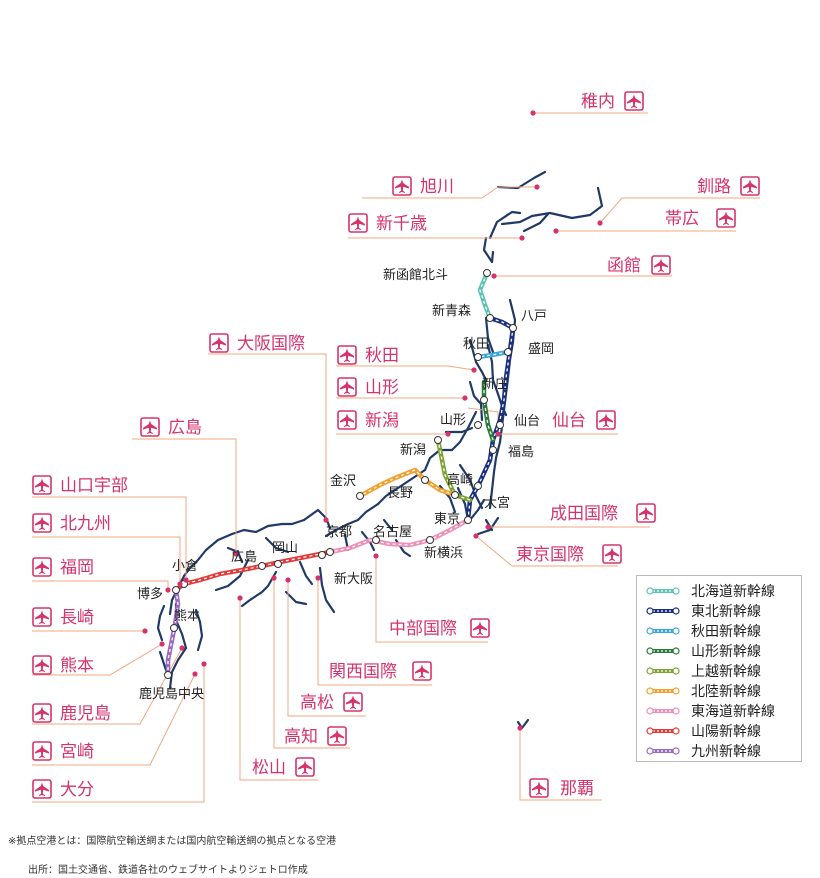 This screenshot has width=820, height=878. Describe the element at coordinates (353, 579) in the screenshot. I see `station-label-shinosaka: 新大阪` at that location.